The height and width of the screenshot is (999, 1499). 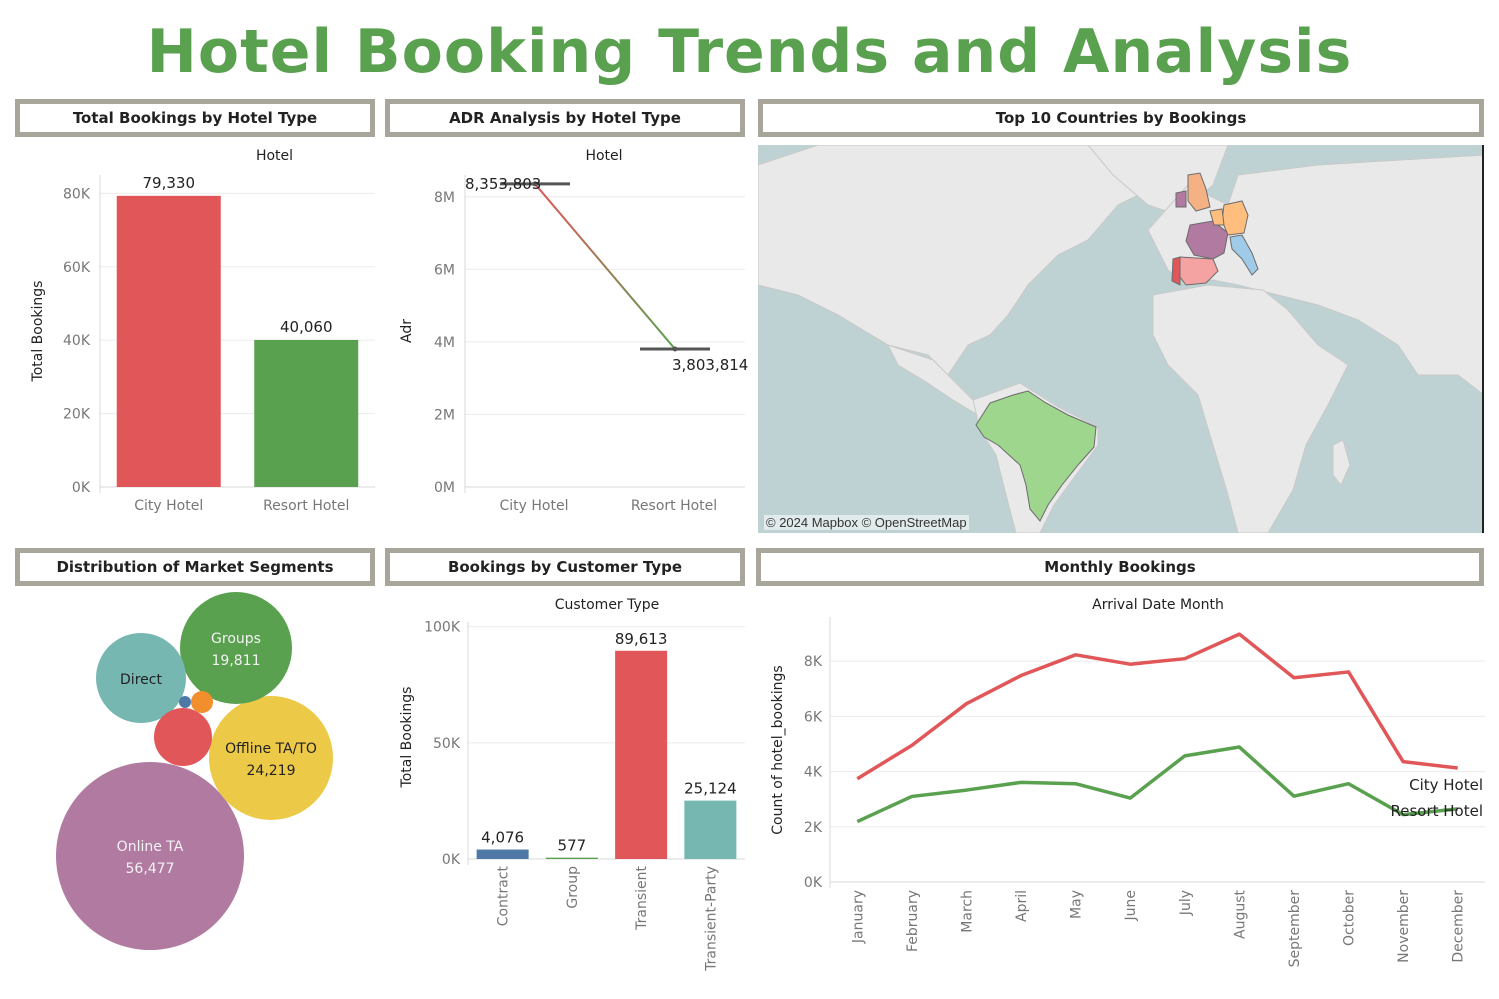 What do you see at coordinates (565, 567) in the screenshot?
I see `panel-title-customer-type: Bookings by Customer Type` at bounding box center [565, 567].